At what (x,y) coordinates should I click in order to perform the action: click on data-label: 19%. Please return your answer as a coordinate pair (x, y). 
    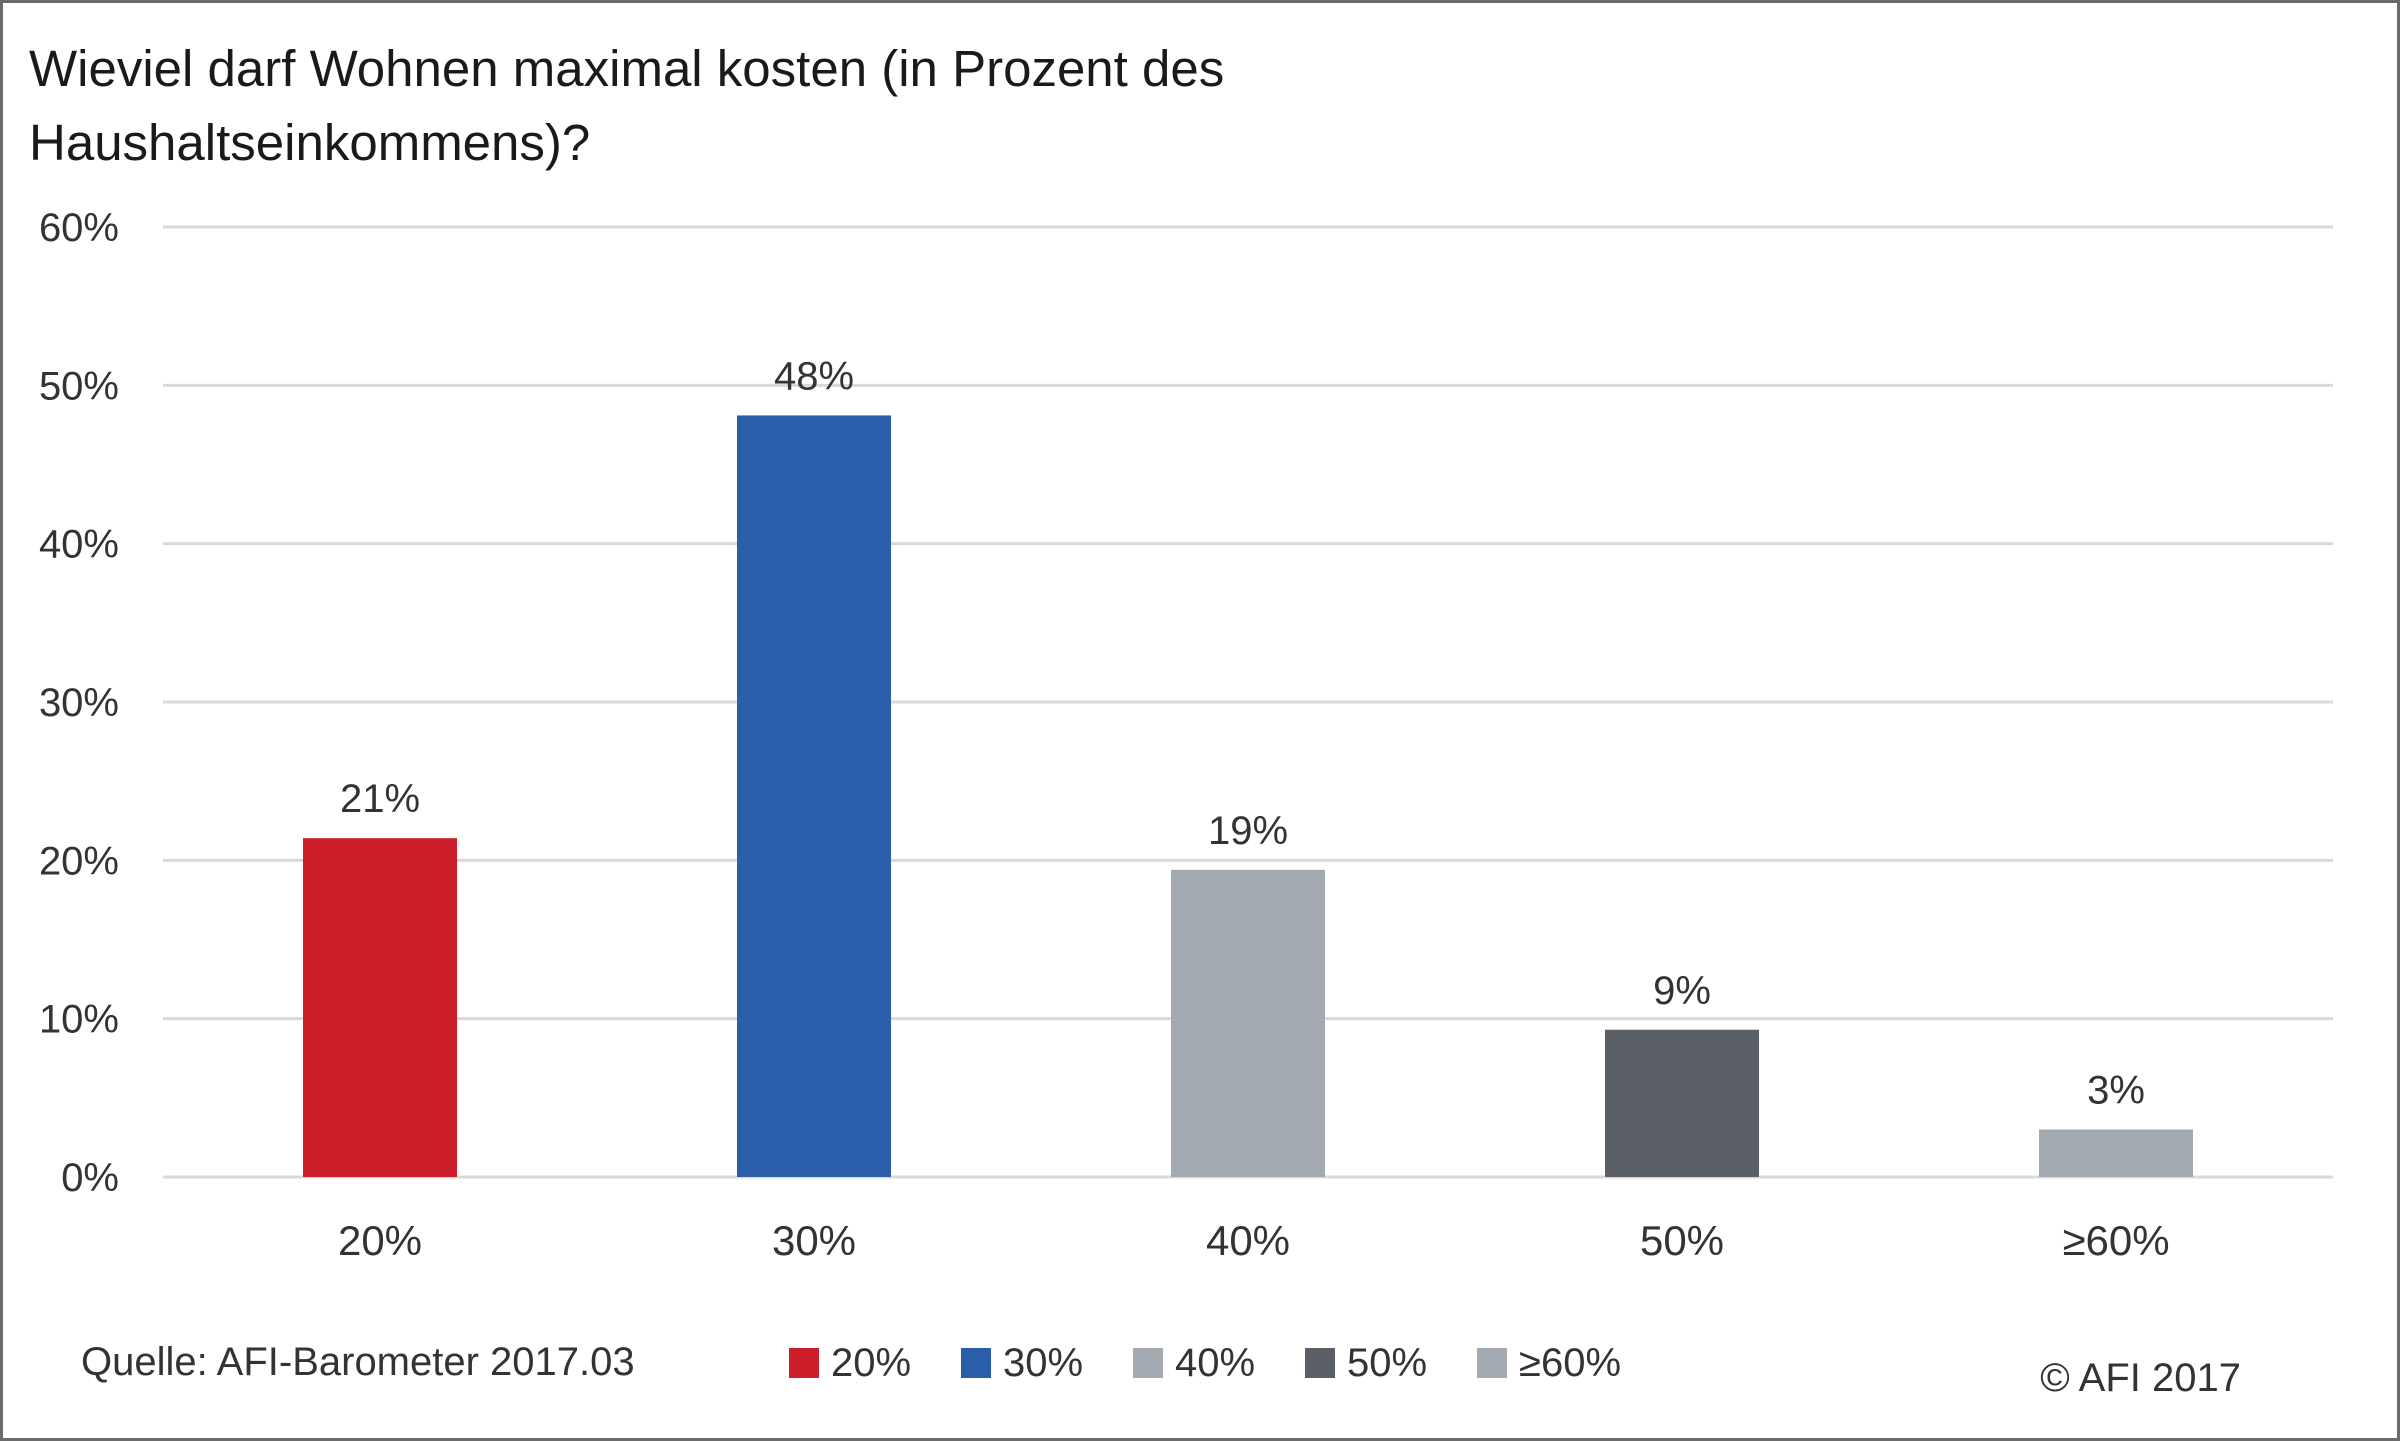
    Looking at the image, I should click on (1248, 831).